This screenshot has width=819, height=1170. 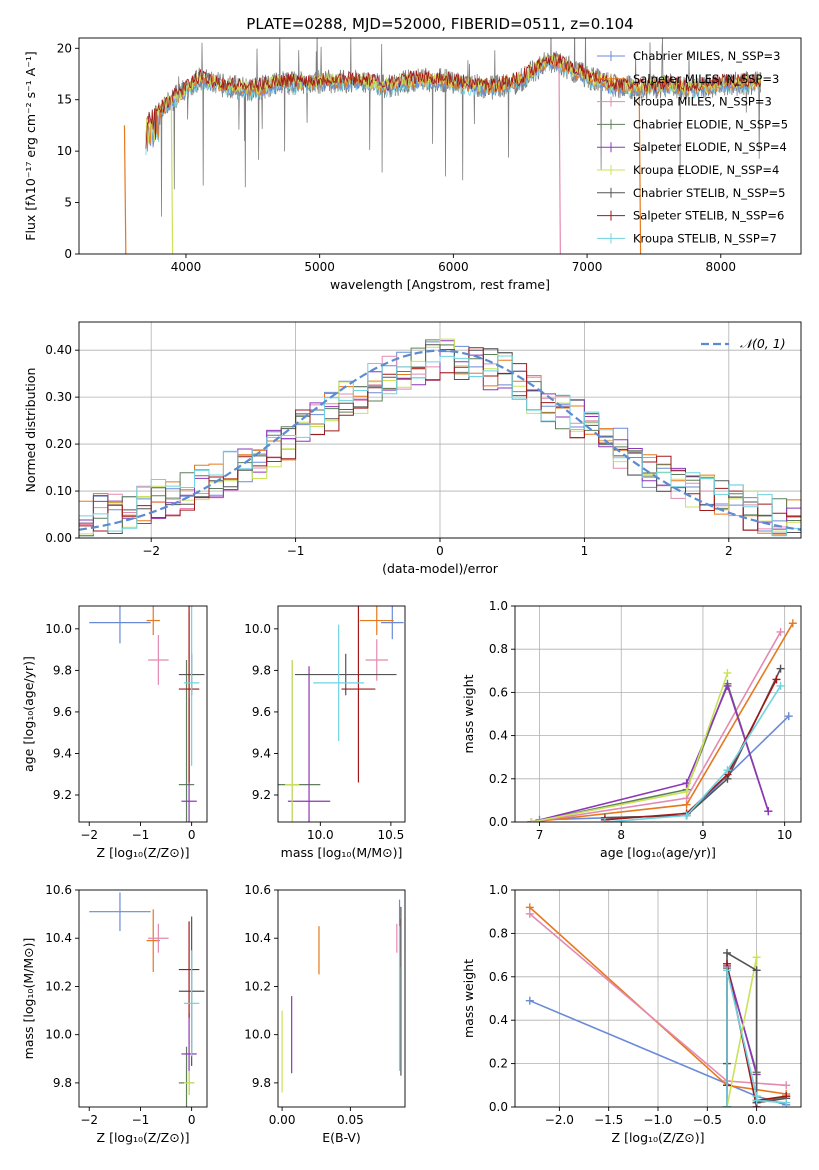 What do you see at coordinates (30, 430) in the screenshot?
I see `y-axis-label: Normed distribution` at bounding box center [30, 430].